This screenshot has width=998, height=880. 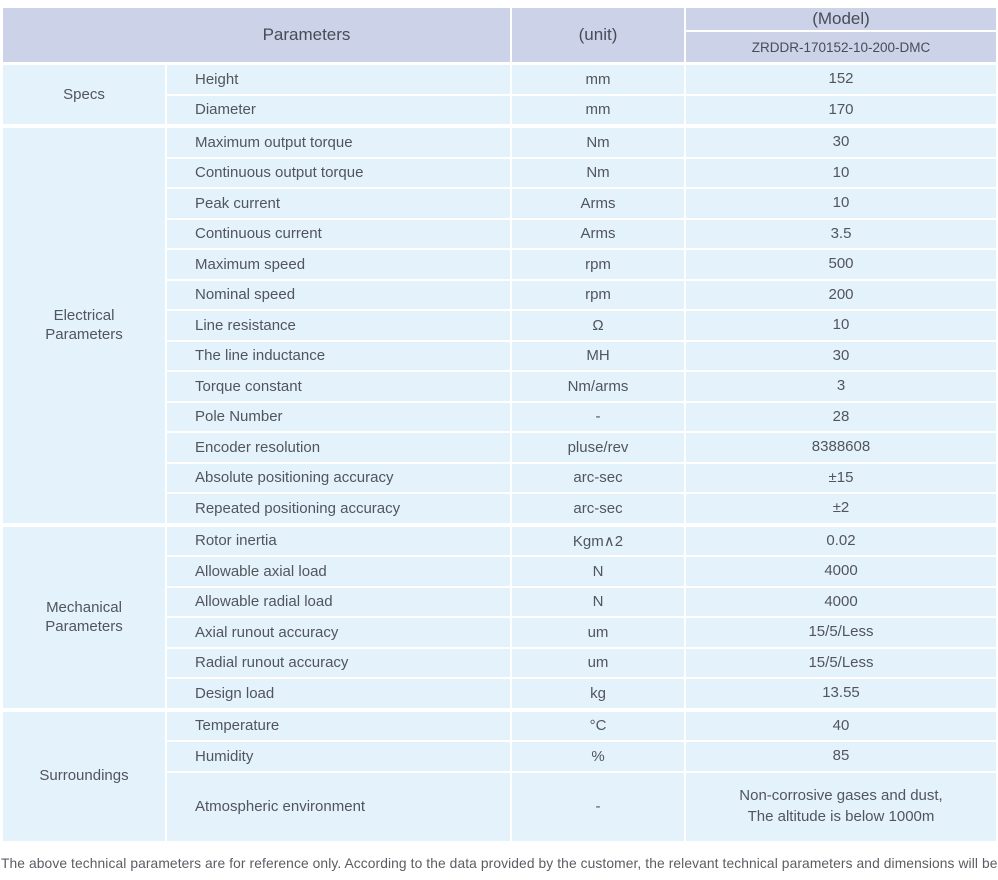 I want to click on param-name-cell: Atmospheric environment, so click(x=338, y=806).